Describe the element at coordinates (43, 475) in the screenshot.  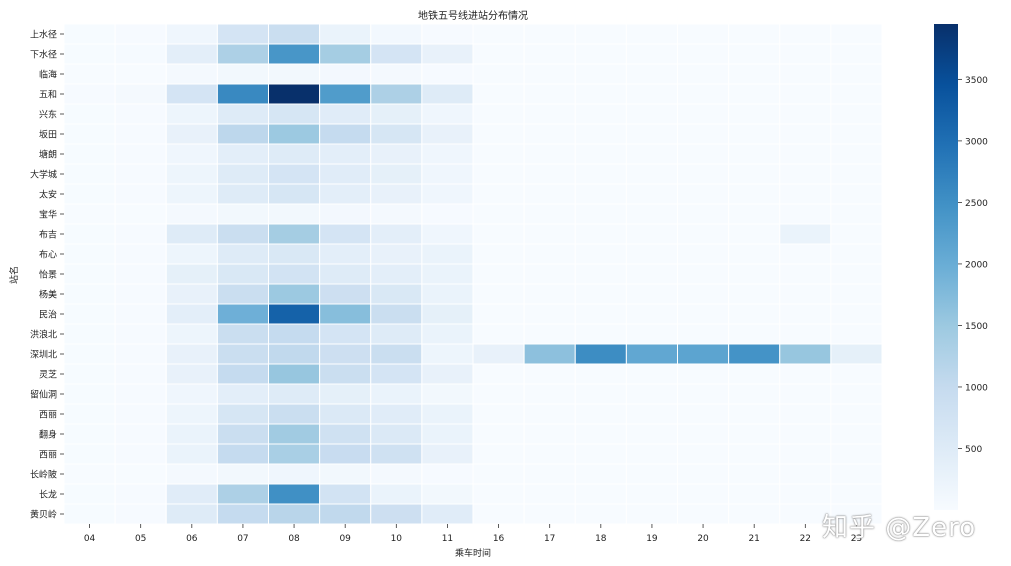
I see `y-tick-label: 长岭陂` at that location.